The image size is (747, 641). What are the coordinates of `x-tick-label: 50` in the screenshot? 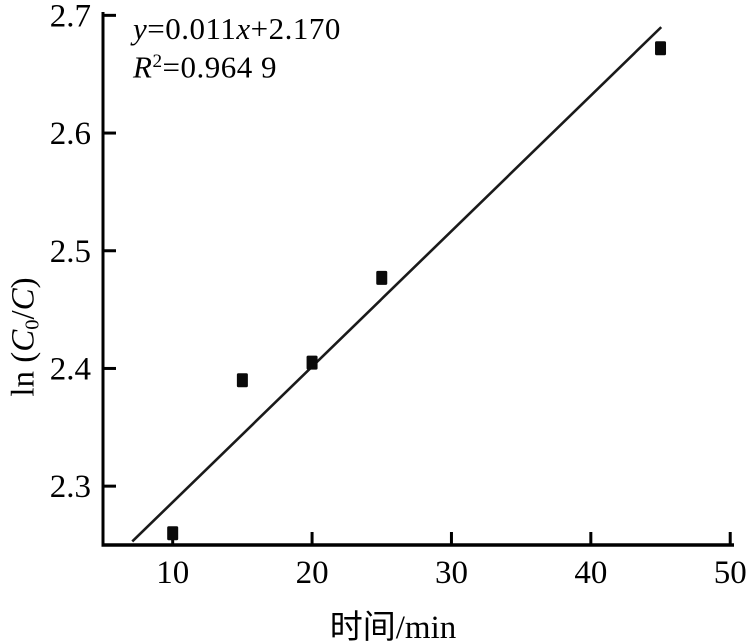 It's located at (730, 573).